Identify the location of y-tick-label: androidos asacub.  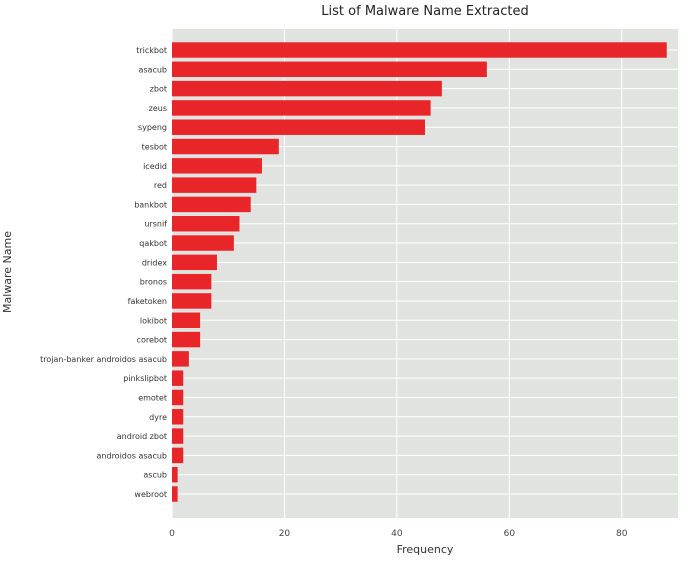
(132, 455).